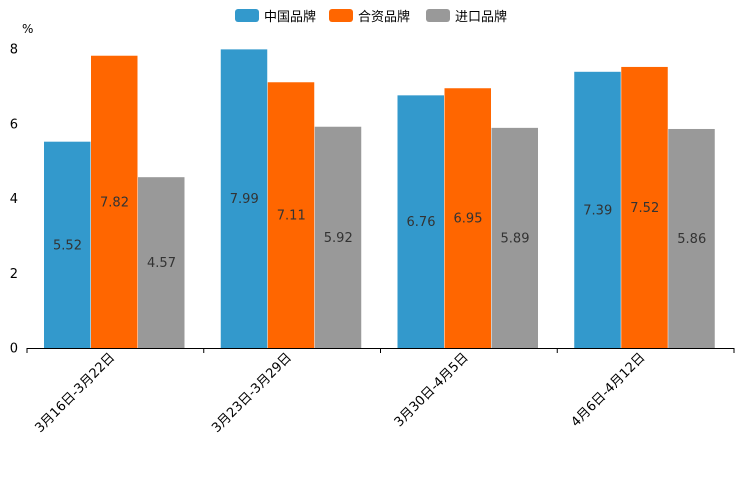  I want to click on y-axis: 0 2 4 6 8, so click(14, 200).